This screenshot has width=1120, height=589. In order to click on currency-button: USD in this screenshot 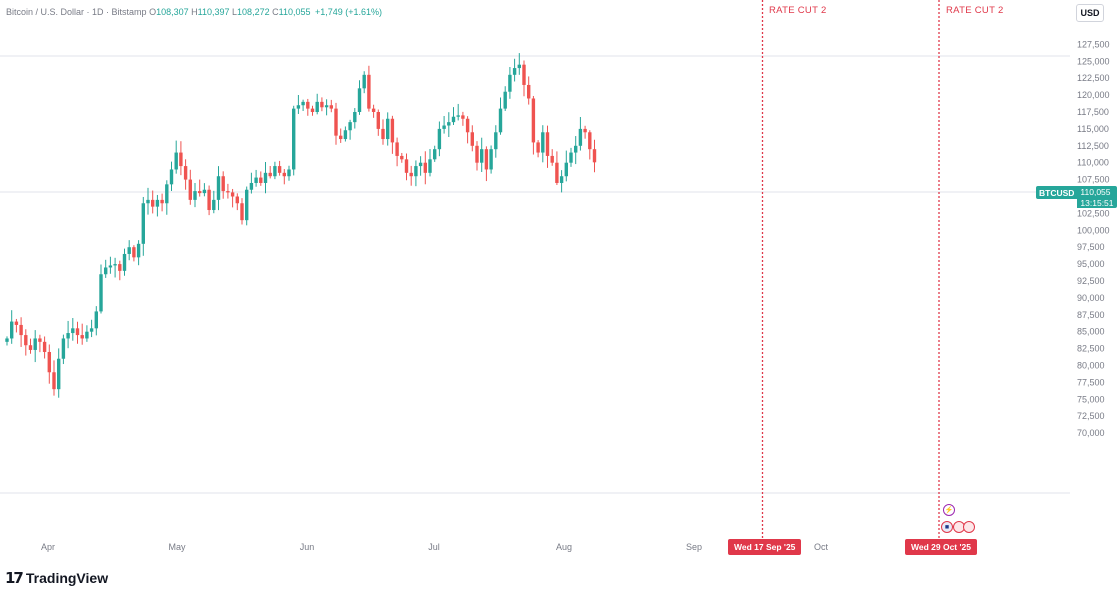, I will do `click(1090, 13)`.